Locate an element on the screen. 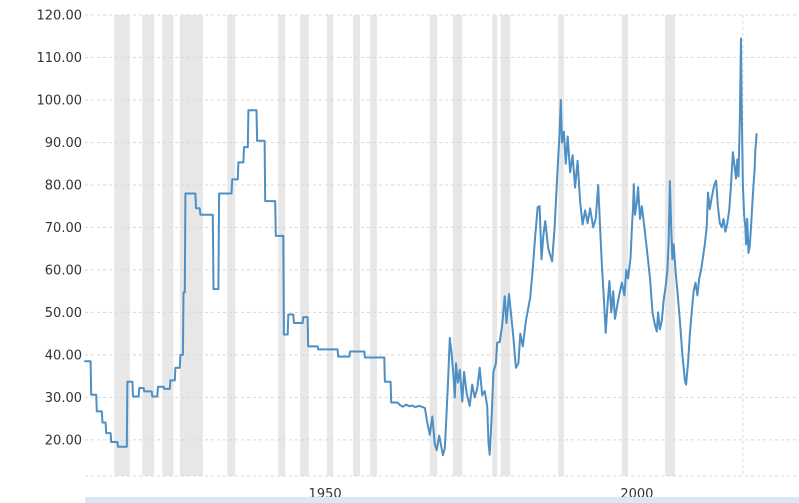  y-axis-label: 120.00 is located at coordinates (60, 16).